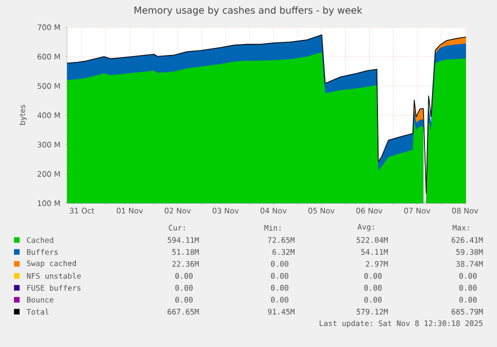 Image resolution: width=497 pixels, height=347 pixels. I want to click on chart-title: Memory usage by cashes and buffers - by week, so click(248, 11).